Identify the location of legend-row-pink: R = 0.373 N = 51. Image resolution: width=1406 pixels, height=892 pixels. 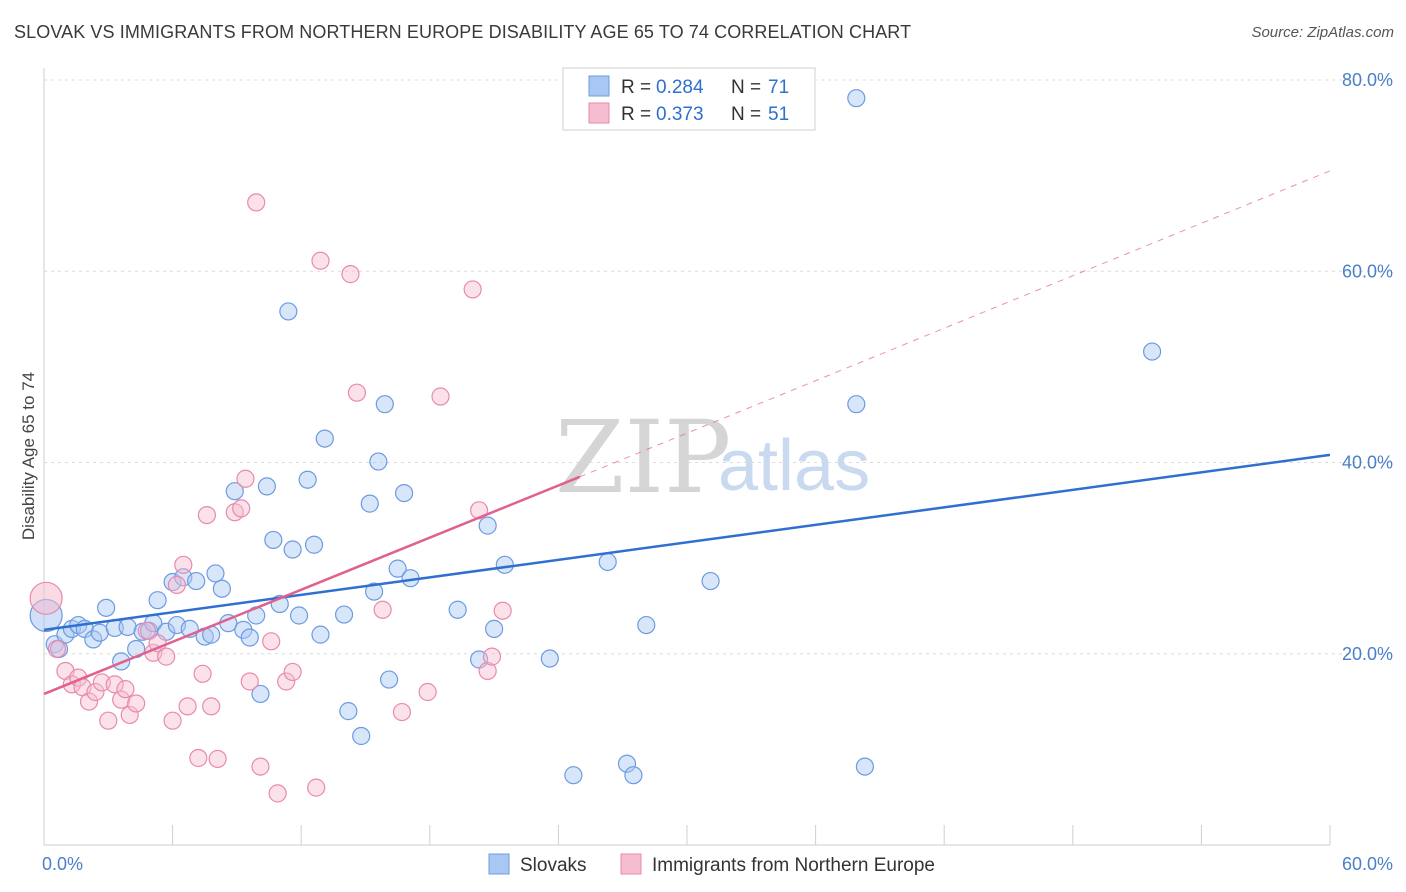
(688, 113).